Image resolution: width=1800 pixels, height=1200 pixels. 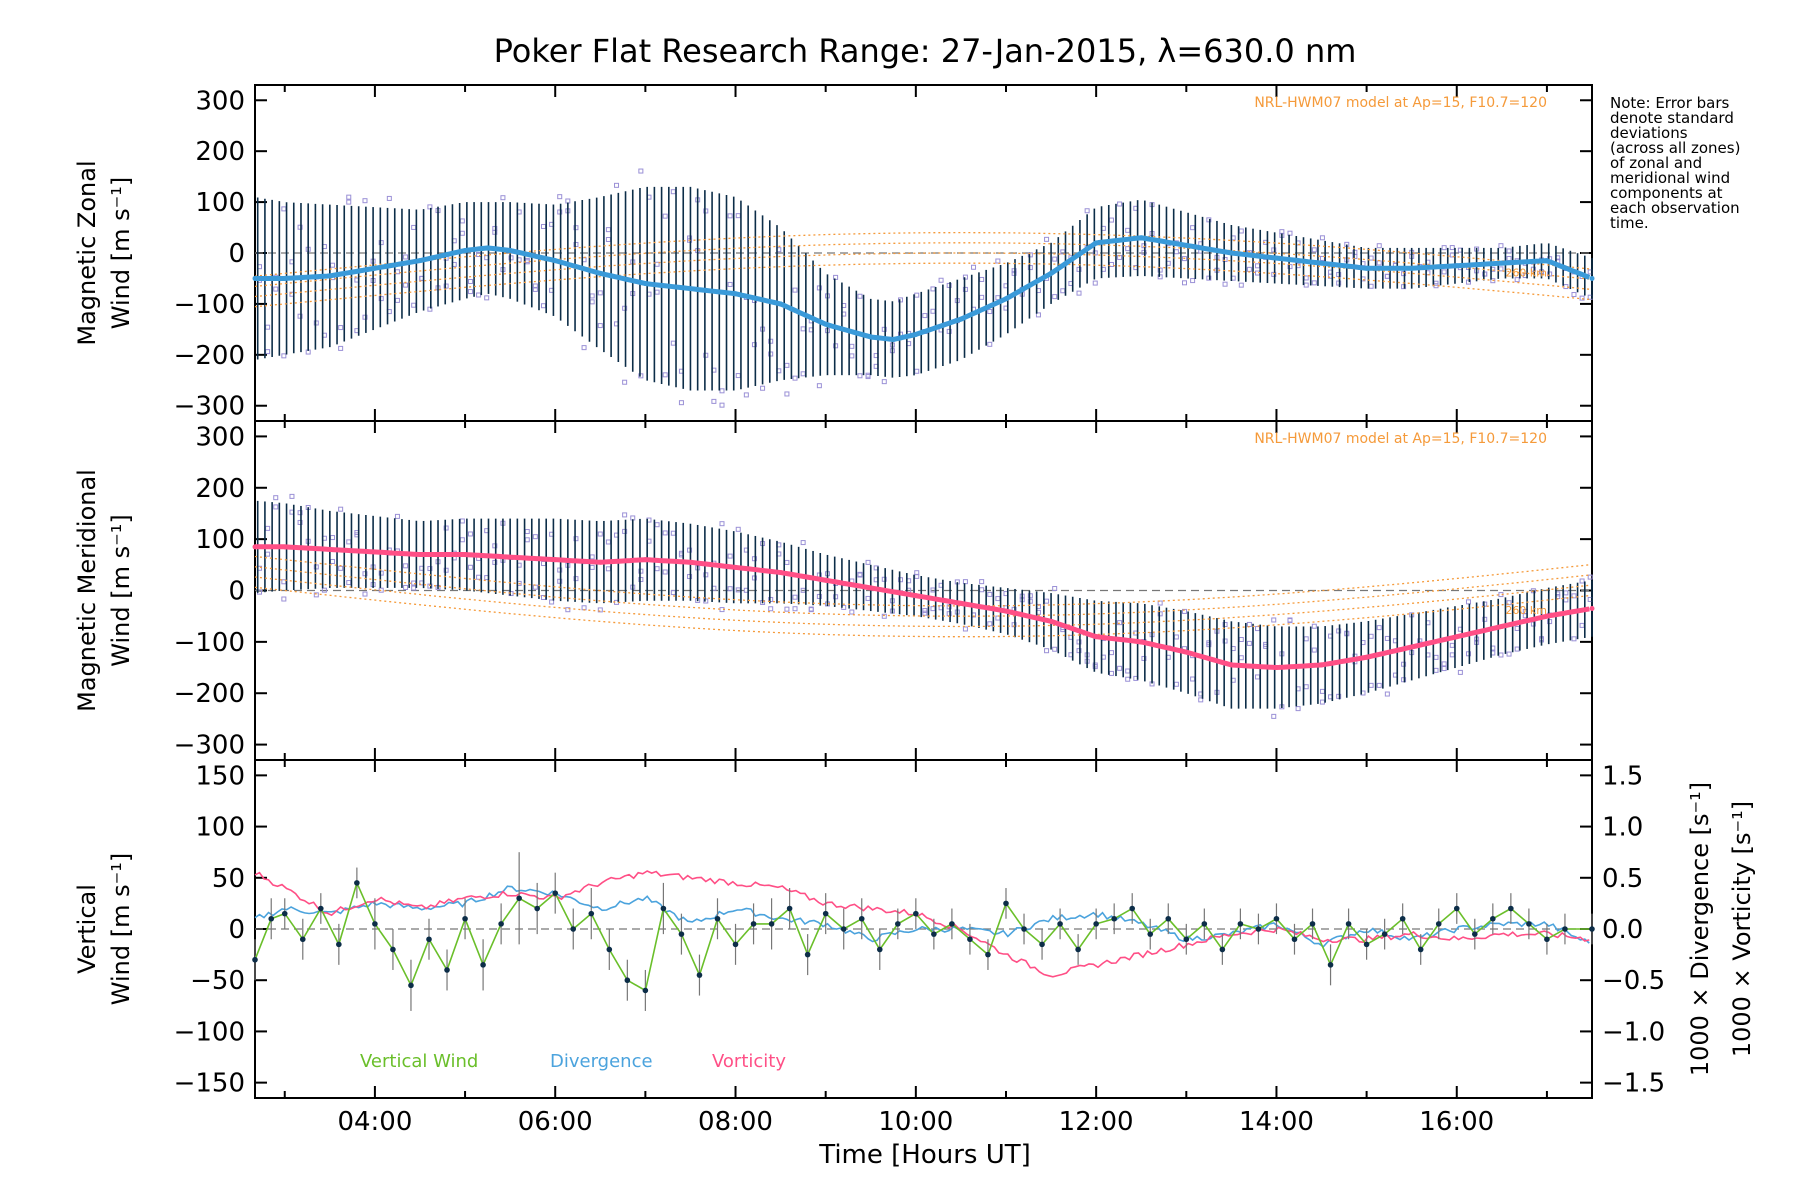 What do you see at coordinates (749, 1061) in the screenshot?
I see `legend-item: Vorticity` at bounding box center [749, 1061].